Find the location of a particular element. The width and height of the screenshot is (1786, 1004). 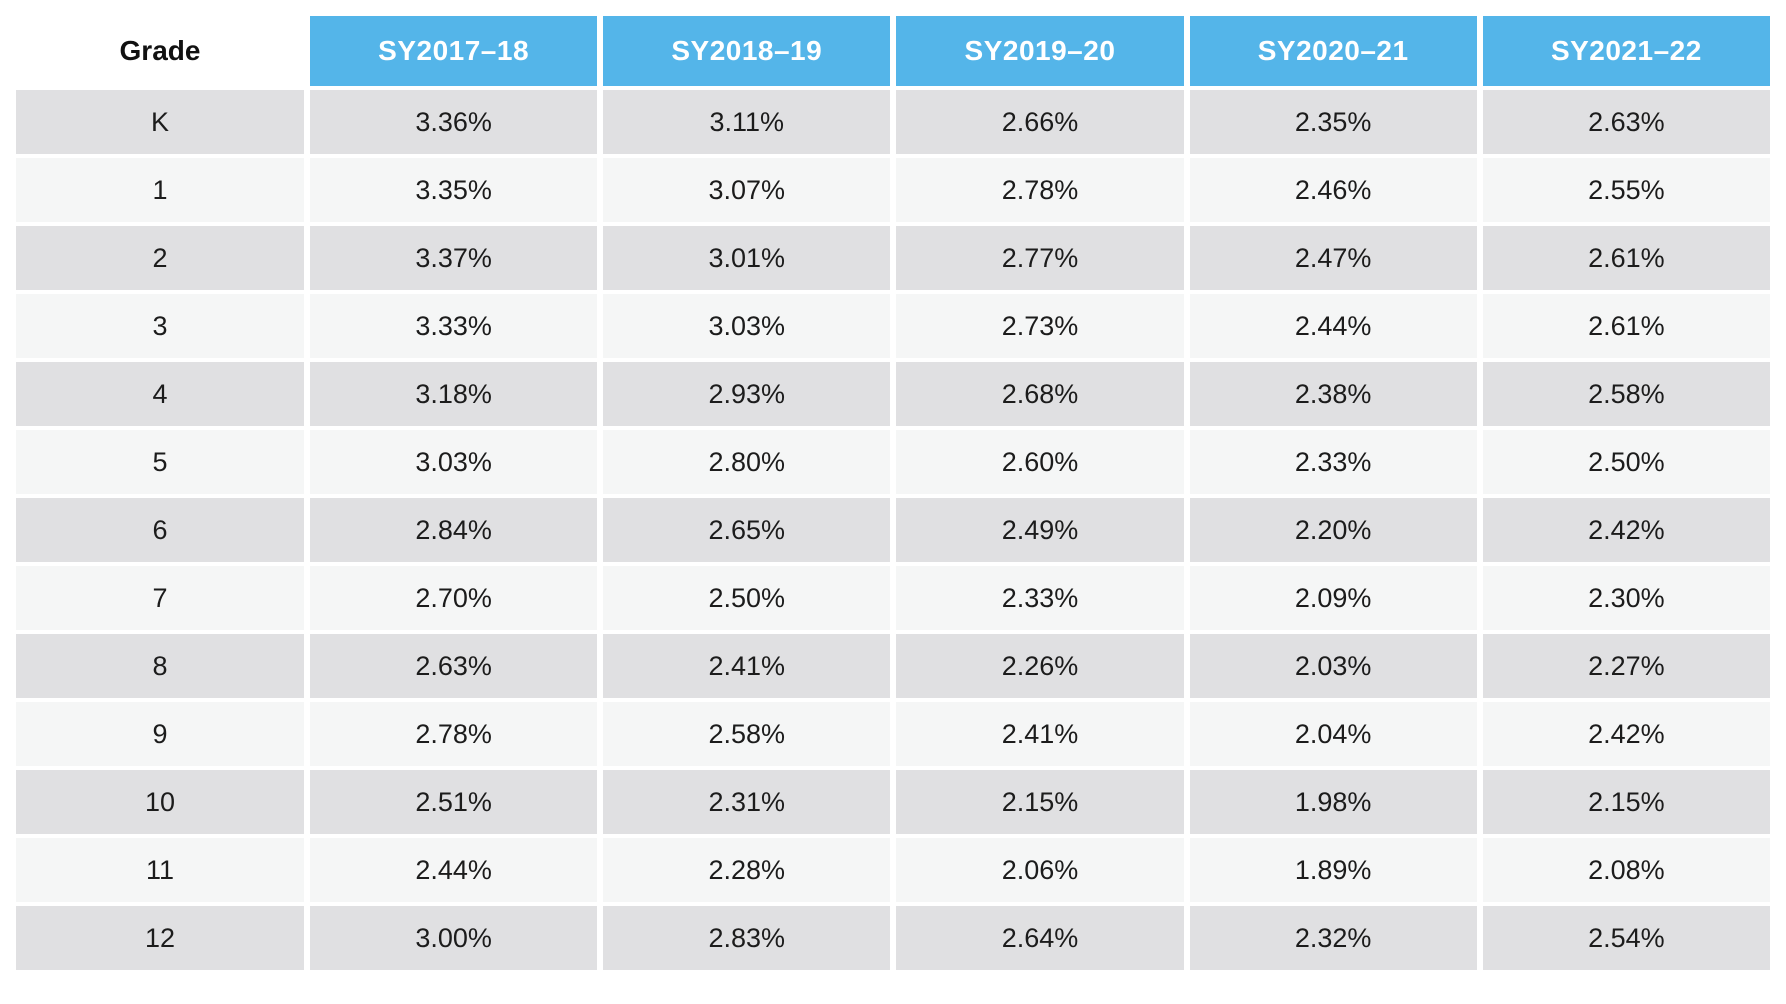

column-header-sy2018-19: SY2018–19 is located at coordinates (747, 51).